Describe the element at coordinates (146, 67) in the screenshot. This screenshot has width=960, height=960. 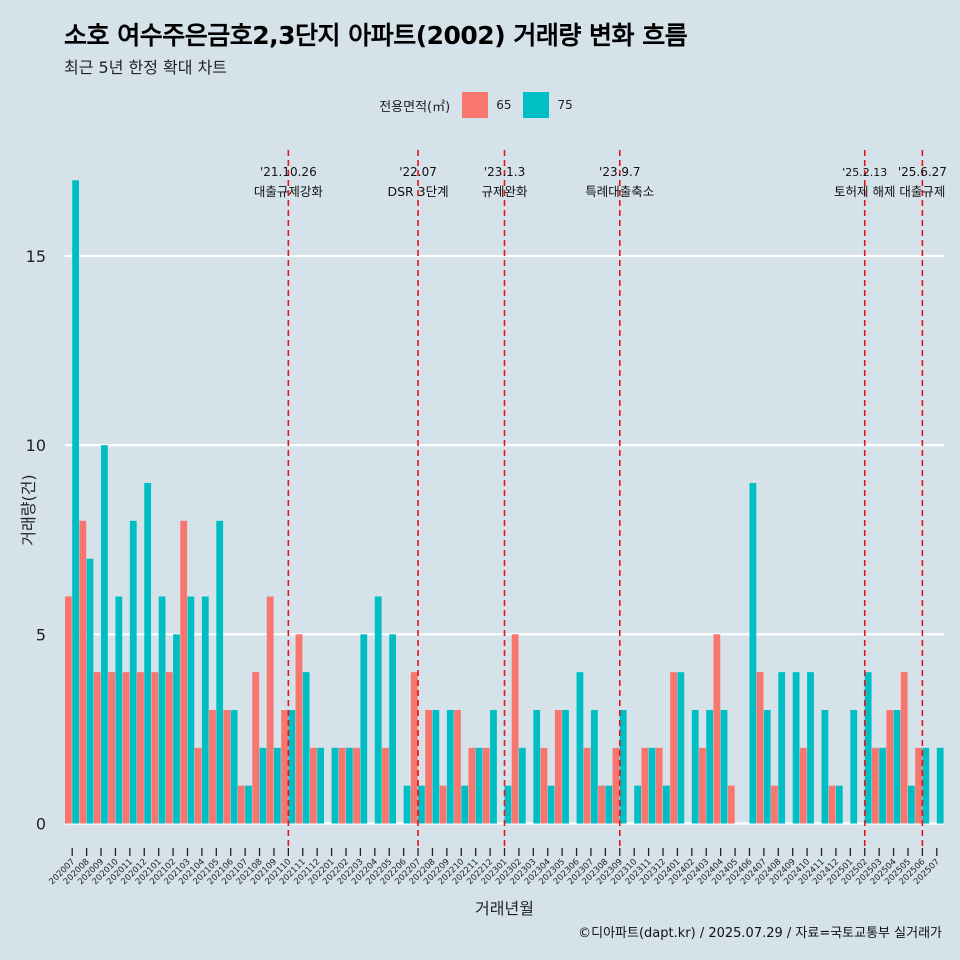
I see `chart-subtitle: 최근 5년 한정 확대 차트` at that location.